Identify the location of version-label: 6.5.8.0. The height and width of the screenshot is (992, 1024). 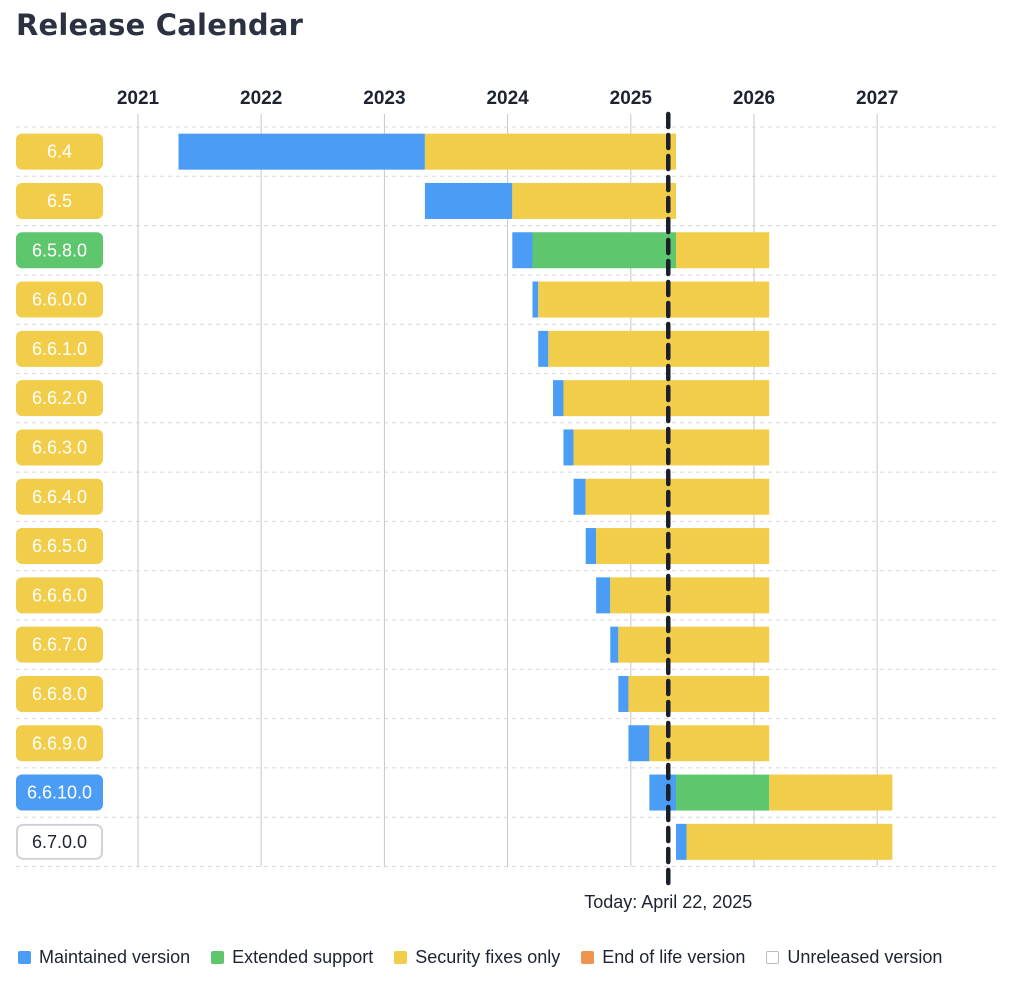
(59, 250).